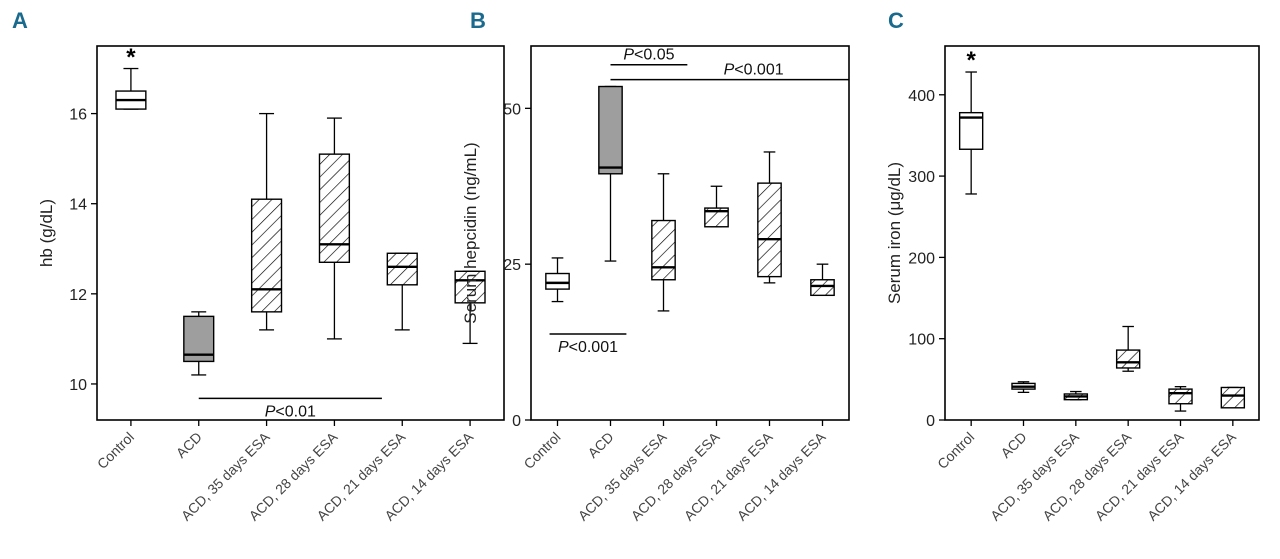  What do you see at coordinates (470, 232) in the screenshot?
I see `y-axis-label: Serum hepcidin (ng/mL)` at bounding box center [470, 232].